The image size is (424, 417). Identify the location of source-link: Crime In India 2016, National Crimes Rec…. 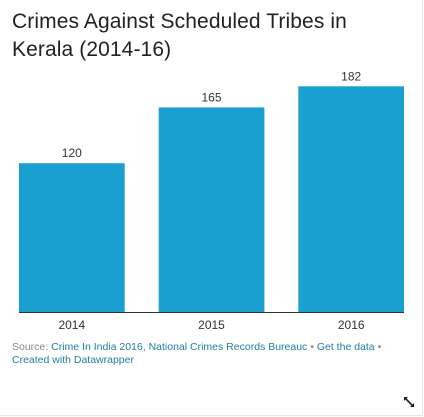
(179, 347).